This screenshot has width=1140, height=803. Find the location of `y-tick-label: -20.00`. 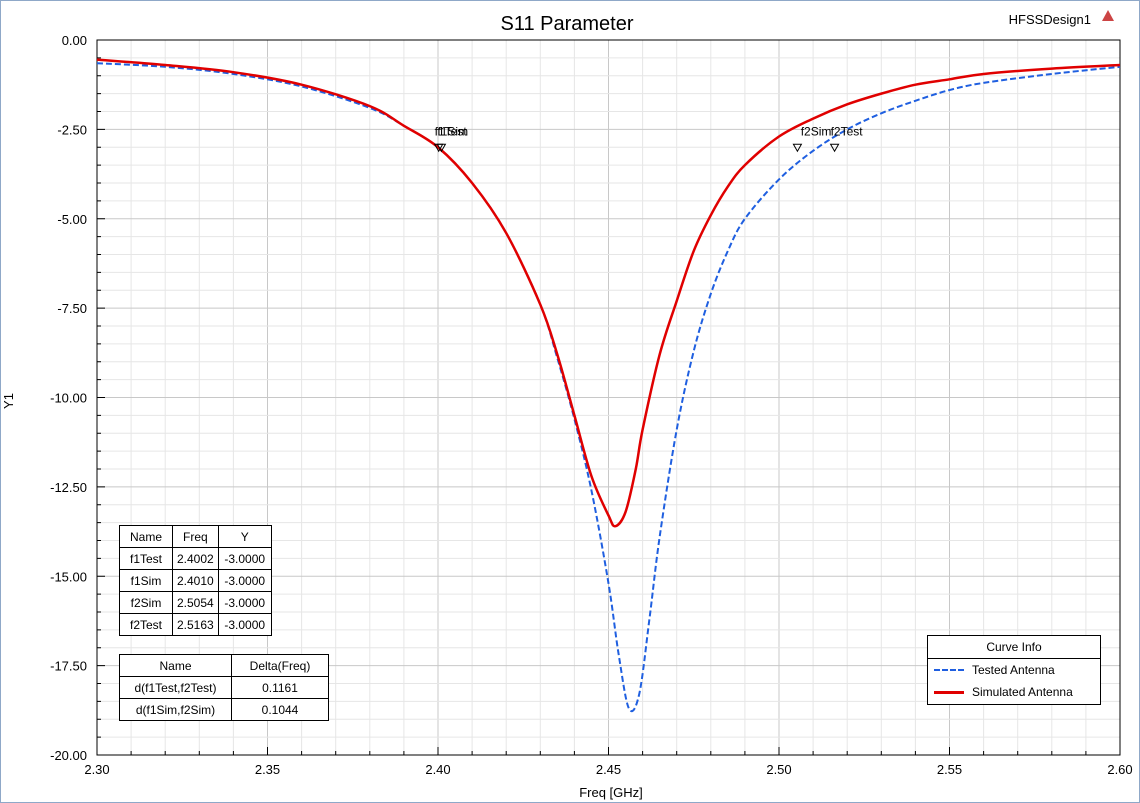

y-tick-label: -20.00 is located at coordinates (68, 755).